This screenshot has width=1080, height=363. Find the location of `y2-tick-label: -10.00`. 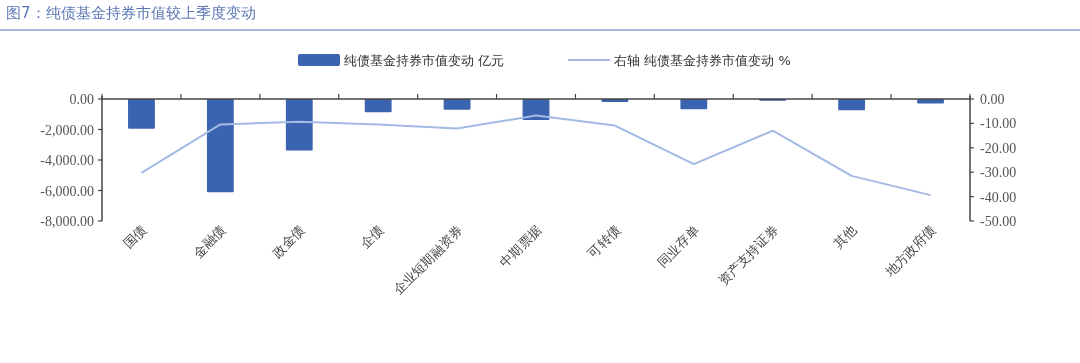

y2-tick-label: -10.00 is located at coordinates (998, 124).